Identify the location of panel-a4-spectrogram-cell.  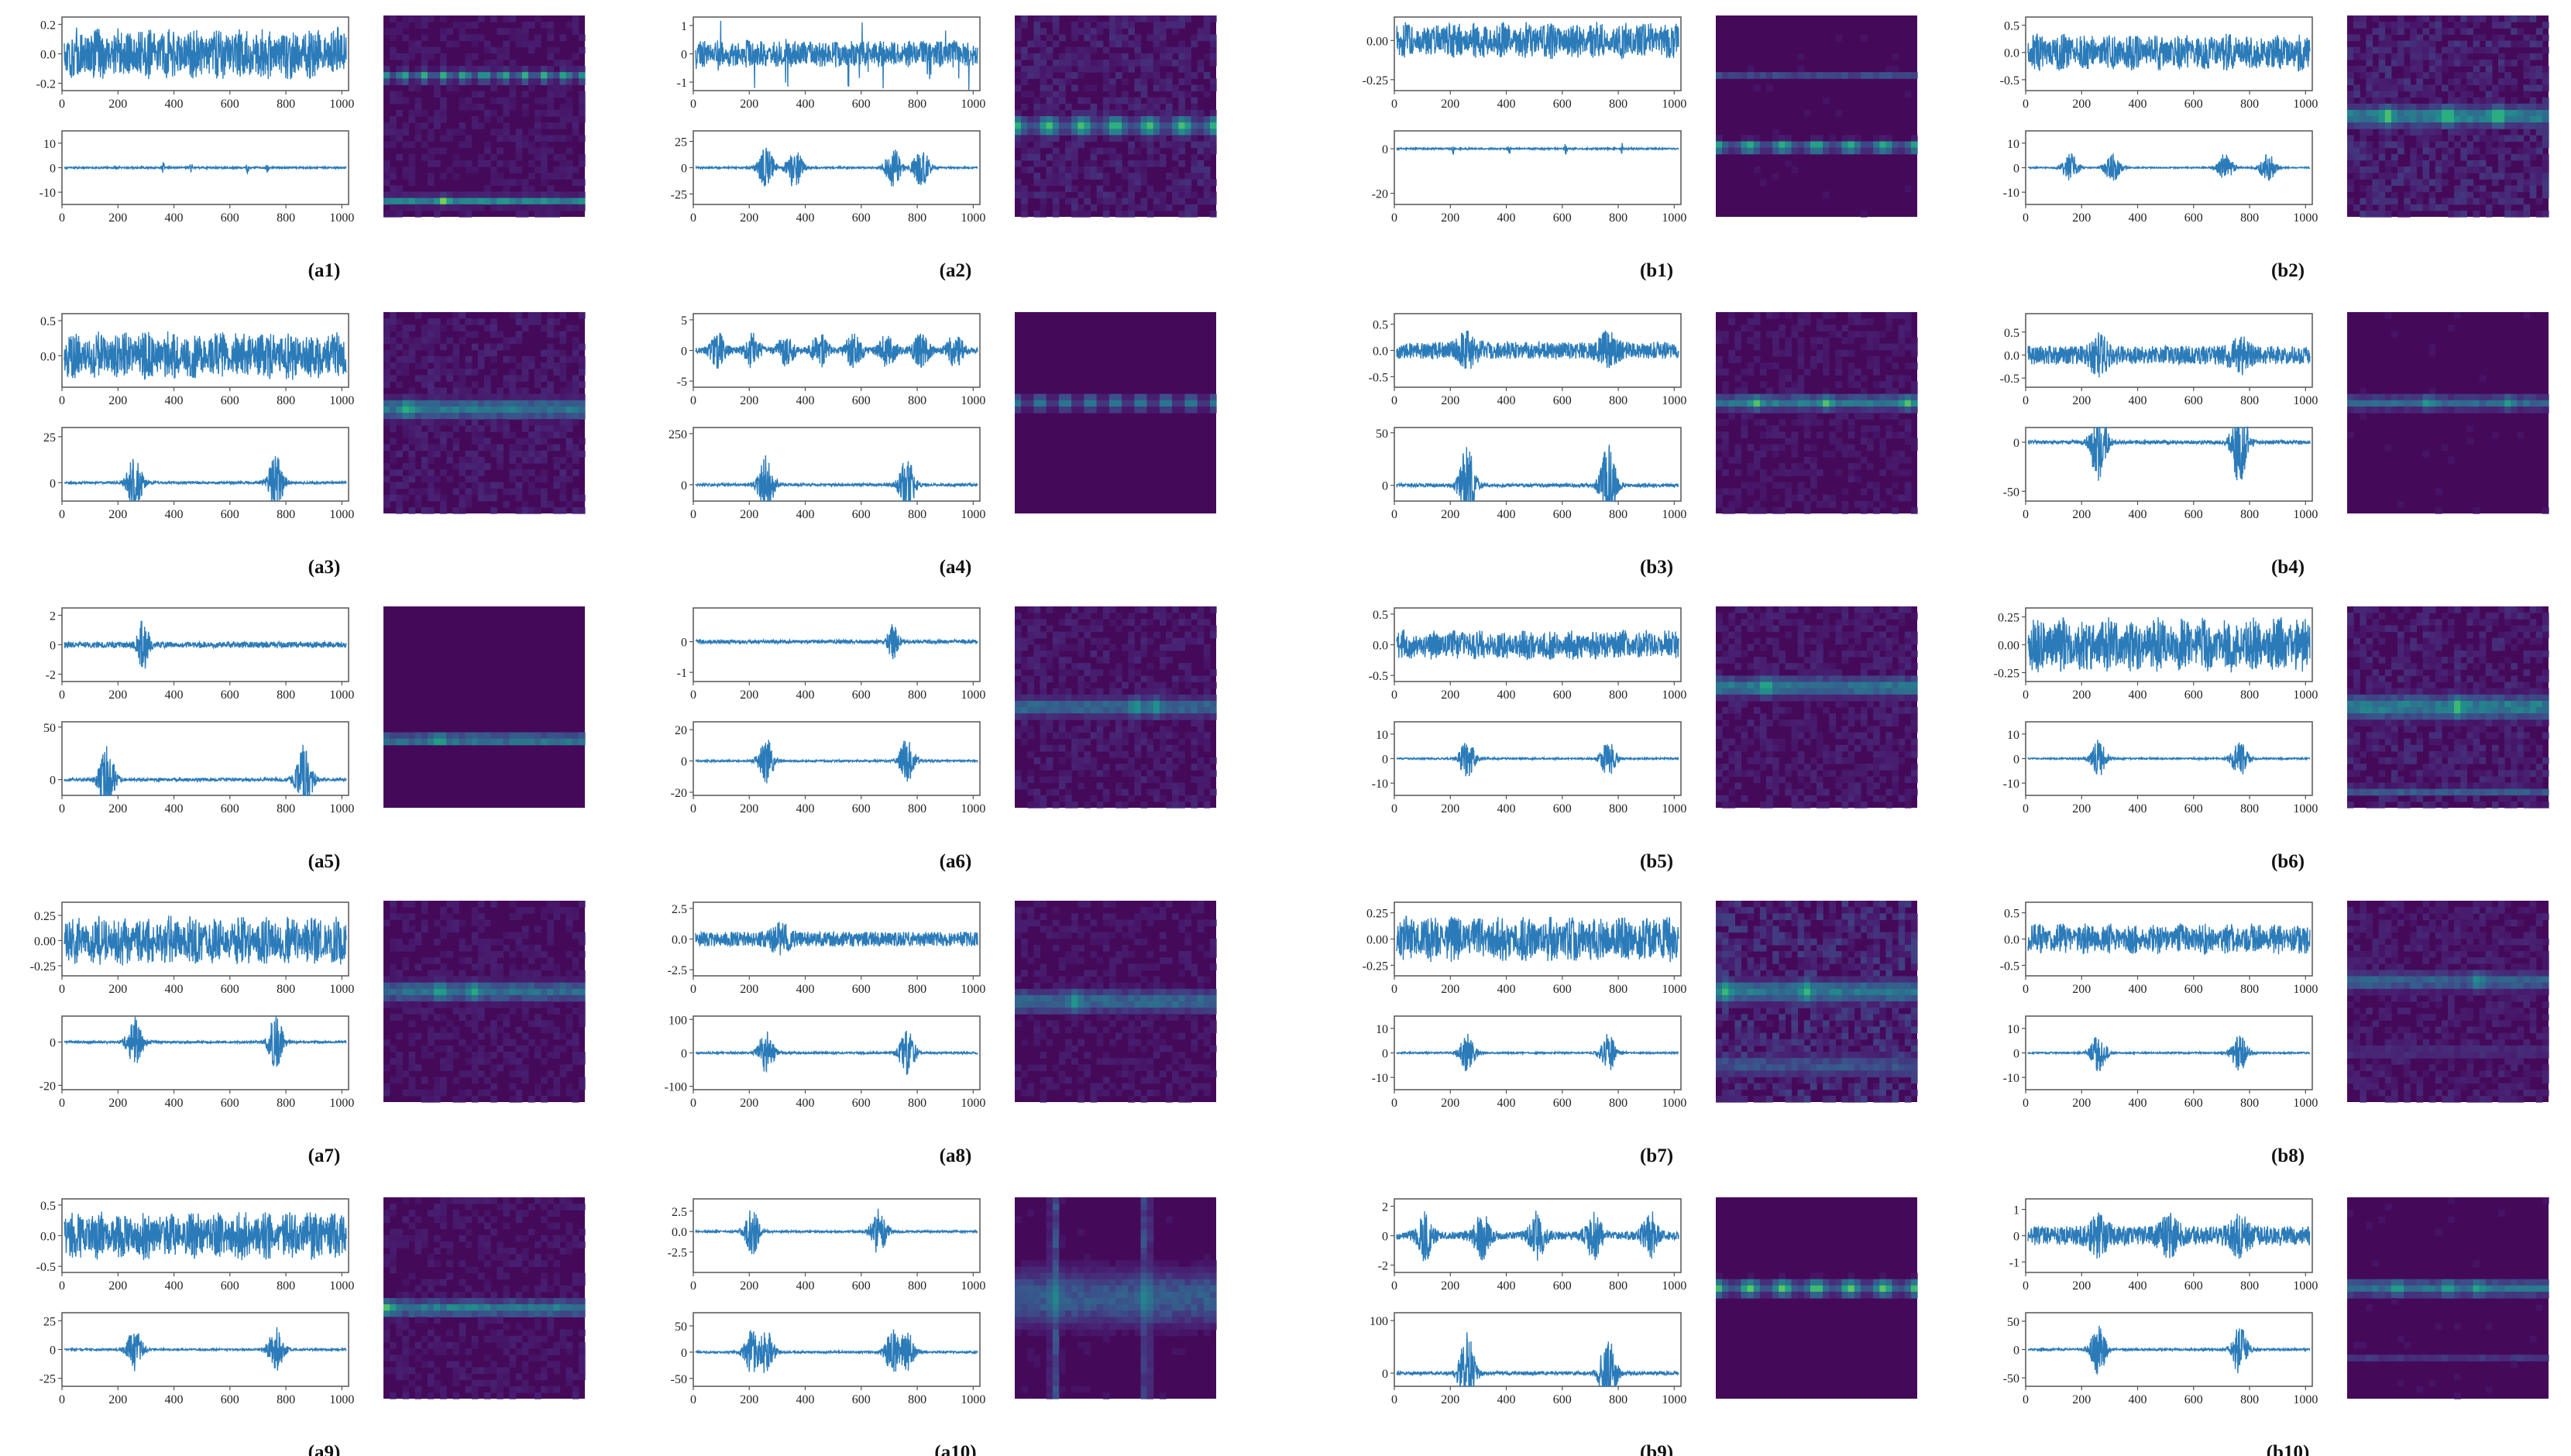
(1125, 404).